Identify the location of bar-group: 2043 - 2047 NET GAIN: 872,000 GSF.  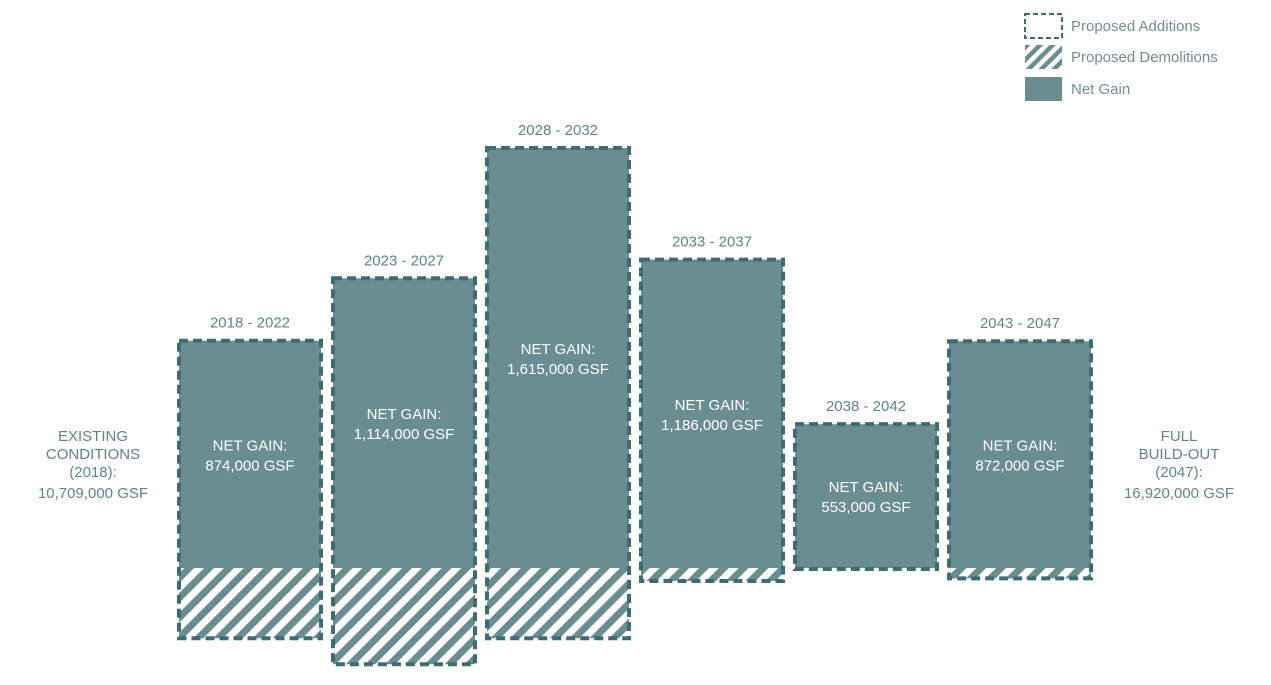
(1020, 448).